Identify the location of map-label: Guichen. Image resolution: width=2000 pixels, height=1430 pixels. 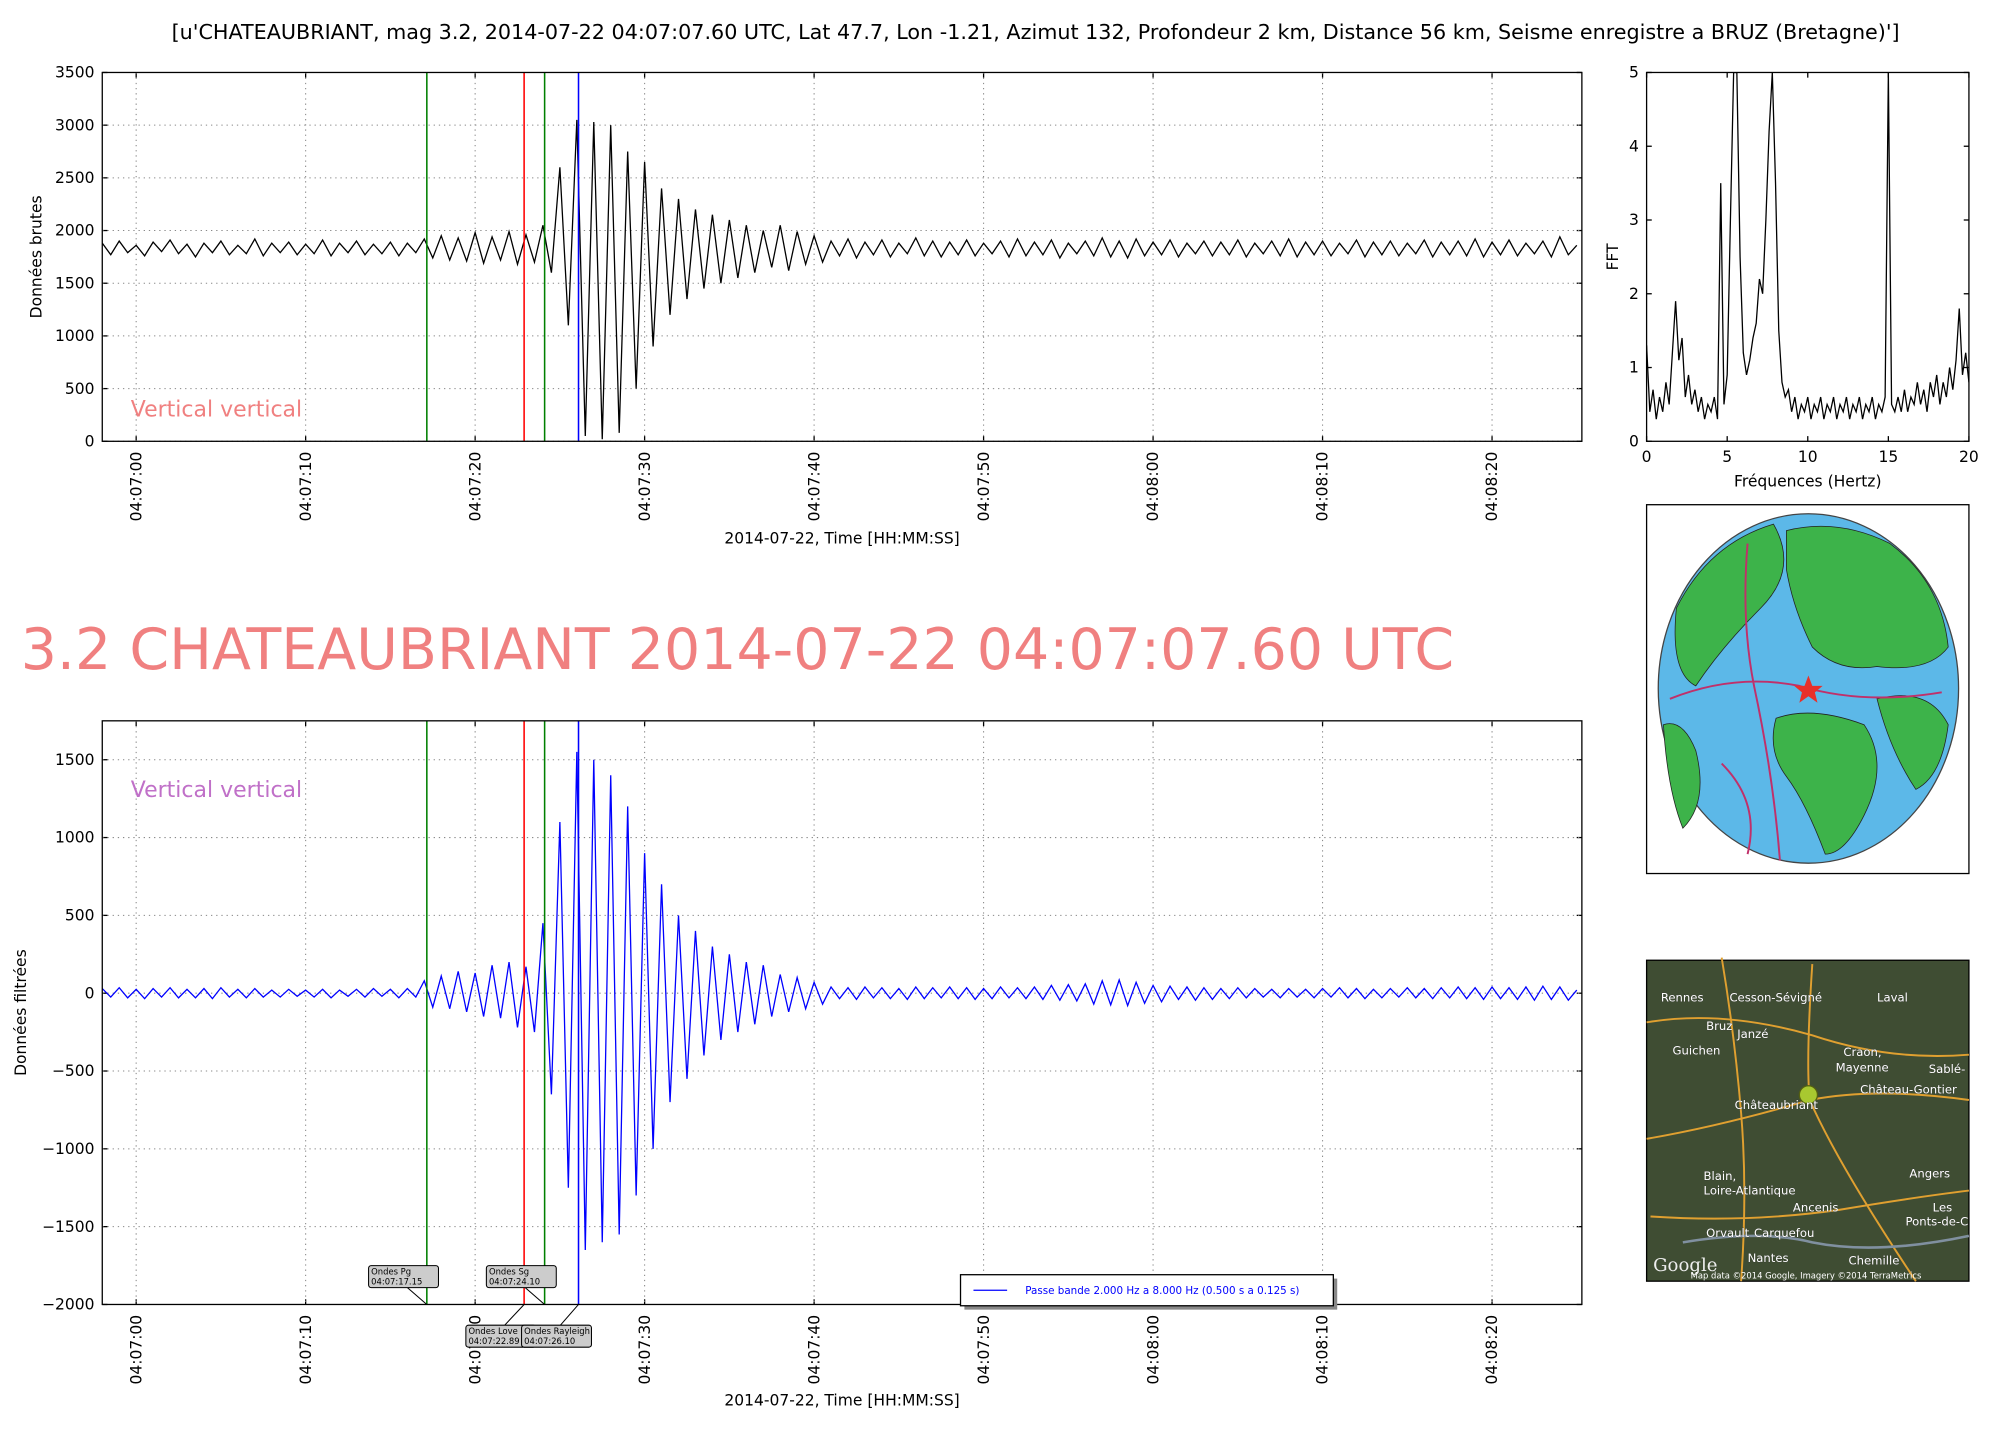
(1696, 1051).